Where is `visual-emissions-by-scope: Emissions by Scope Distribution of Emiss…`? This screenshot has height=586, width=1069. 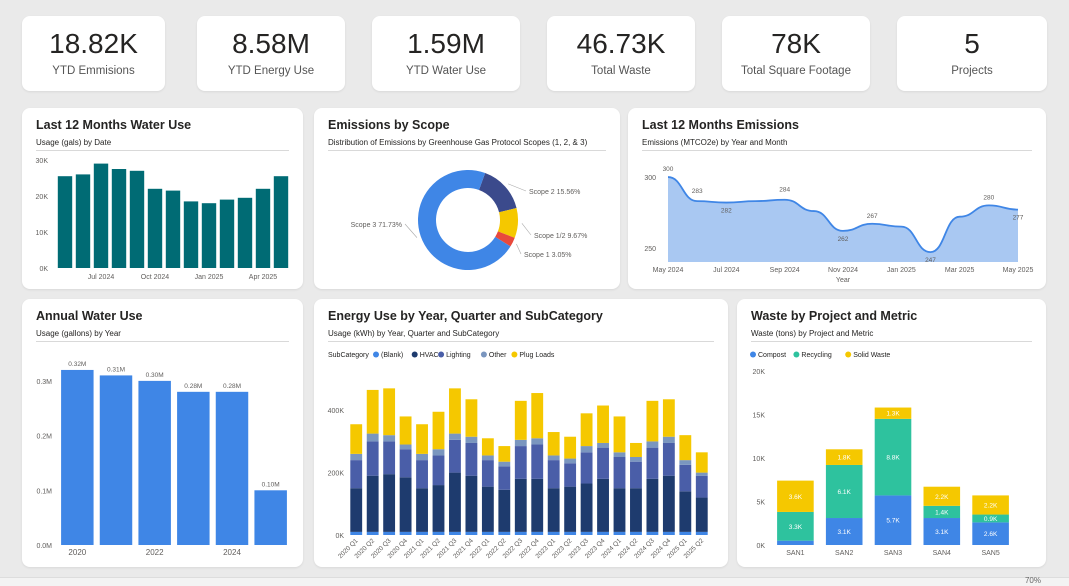
visual-emissions-by-scope: Emissions by Scope Distribution of Emiss… is located at coordinates (467, 198).